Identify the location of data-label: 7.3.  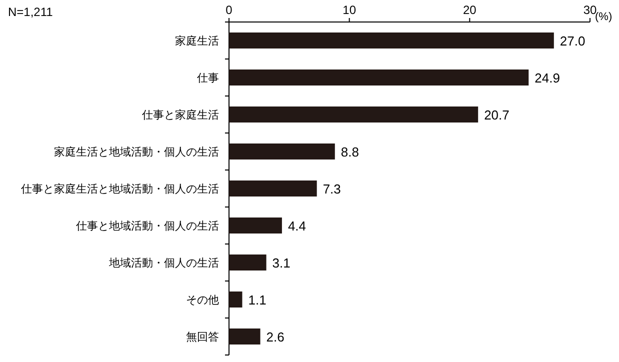
(331, 189).